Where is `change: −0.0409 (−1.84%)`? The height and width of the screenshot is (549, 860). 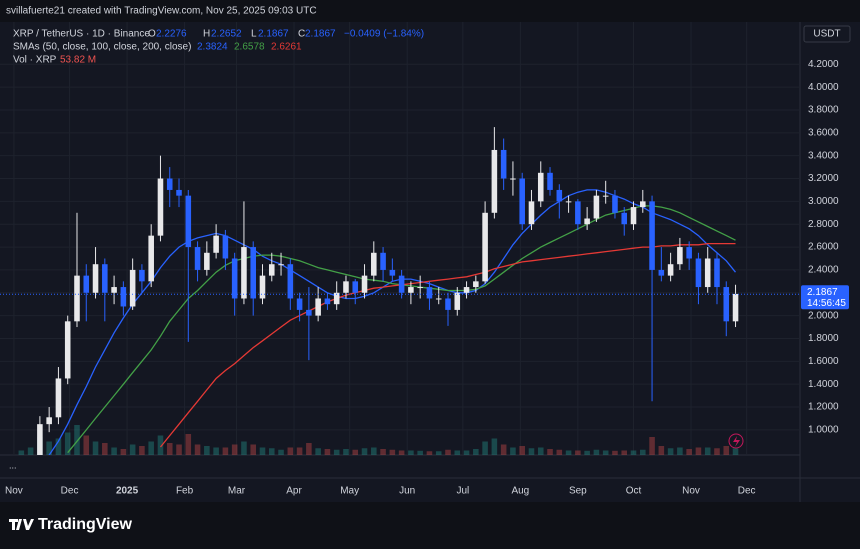
change: −0.0409 (−1.84%) is located at coordinates (384, 34).